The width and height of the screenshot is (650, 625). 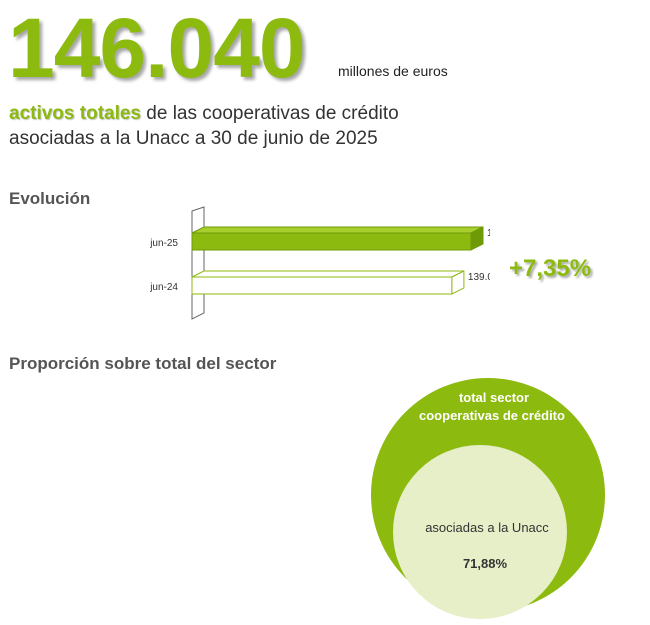 I want to click on category-label-jun-25: jun-25, so click(x=163, y=243).